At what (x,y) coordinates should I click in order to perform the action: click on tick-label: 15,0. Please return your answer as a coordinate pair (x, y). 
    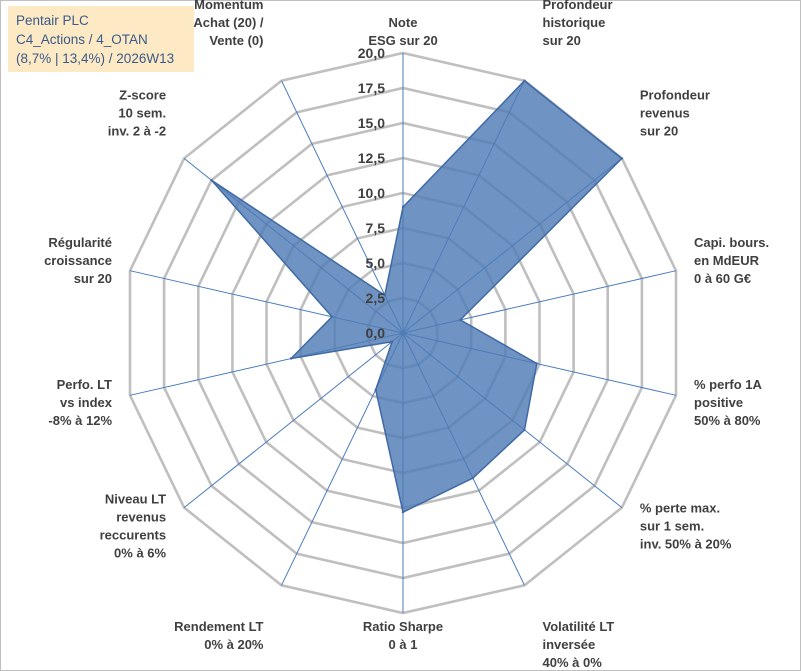
    Looking at the image, I should click on (371, 123).